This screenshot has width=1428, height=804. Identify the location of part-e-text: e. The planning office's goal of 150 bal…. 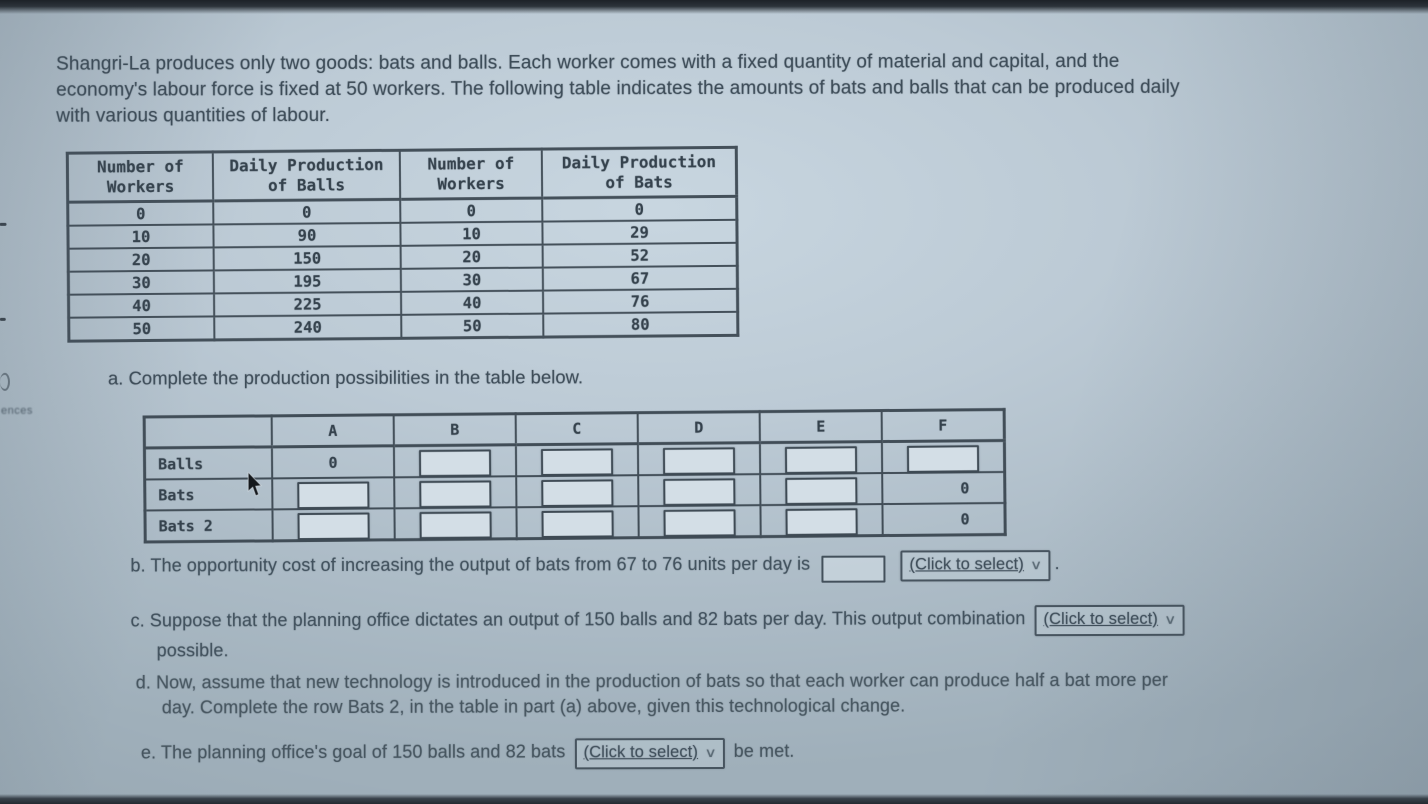
(353, 752).